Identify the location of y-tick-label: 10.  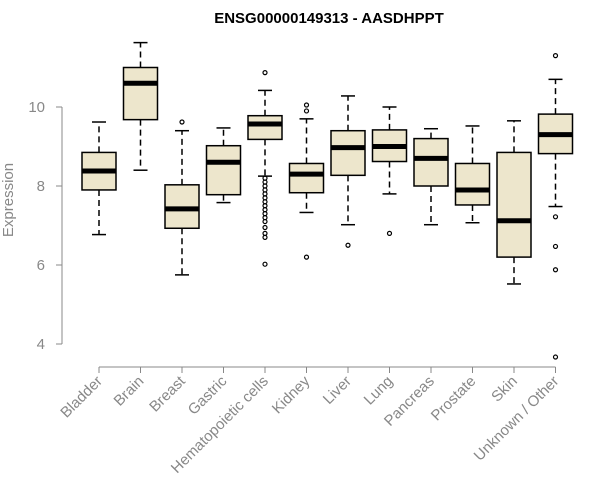
(36, 107).